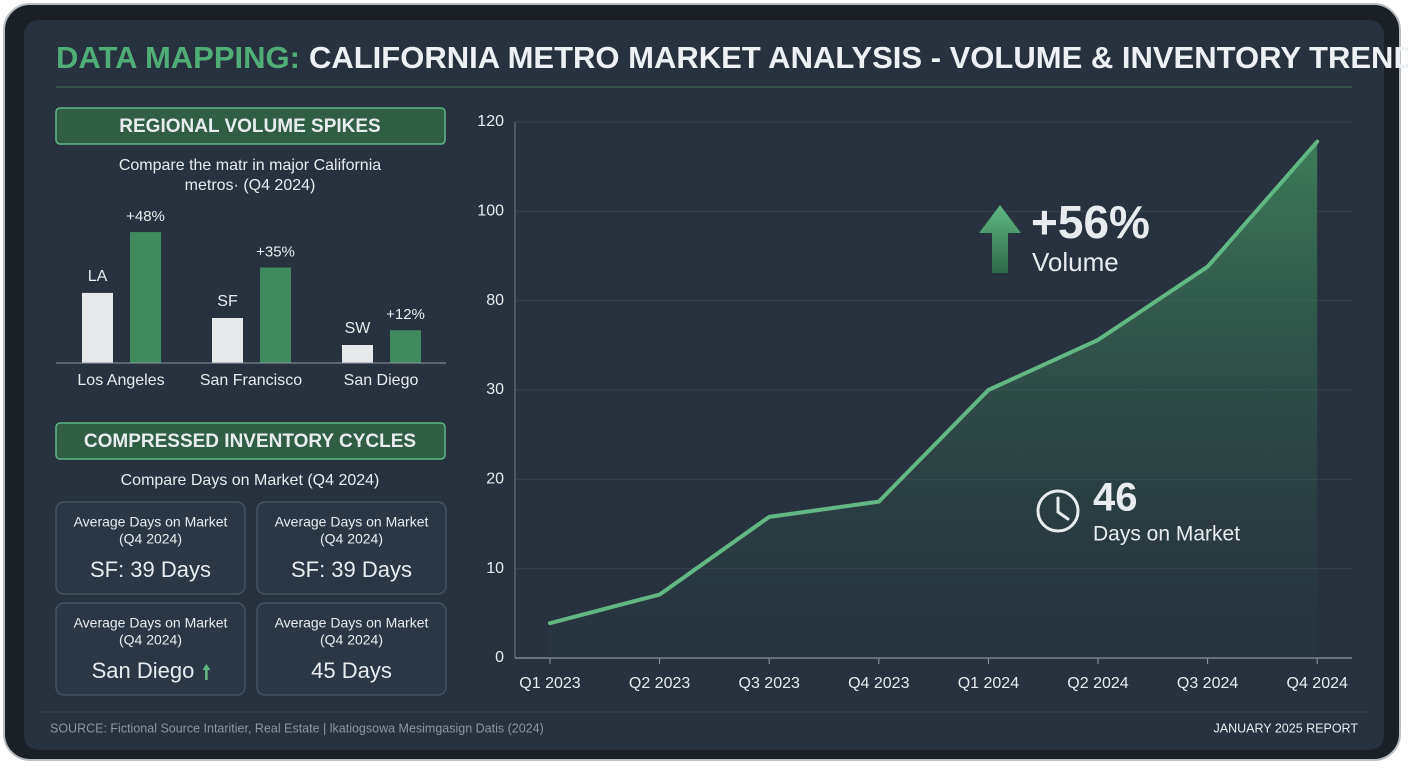 The width and height of the screenshot is (1408, 768). I want to click on x-tick-label: Q2 2024, so click(1097, 683).